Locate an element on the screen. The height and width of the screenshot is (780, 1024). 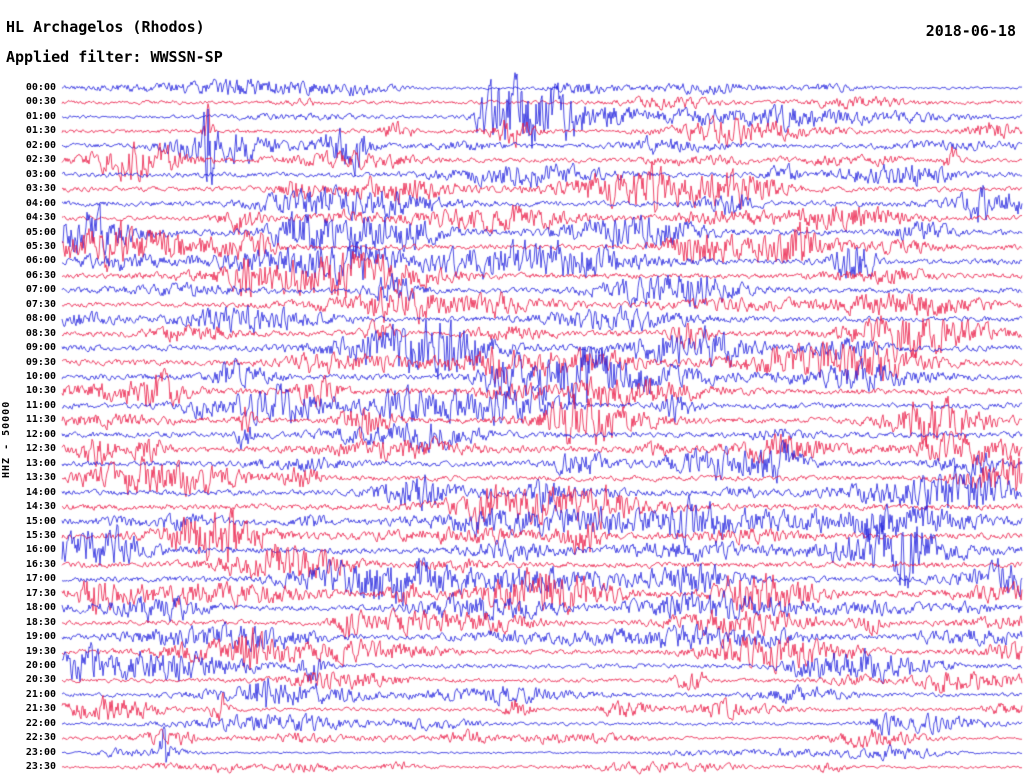
time-label-15:30: 15:30 is located at coordinates (40, 535).